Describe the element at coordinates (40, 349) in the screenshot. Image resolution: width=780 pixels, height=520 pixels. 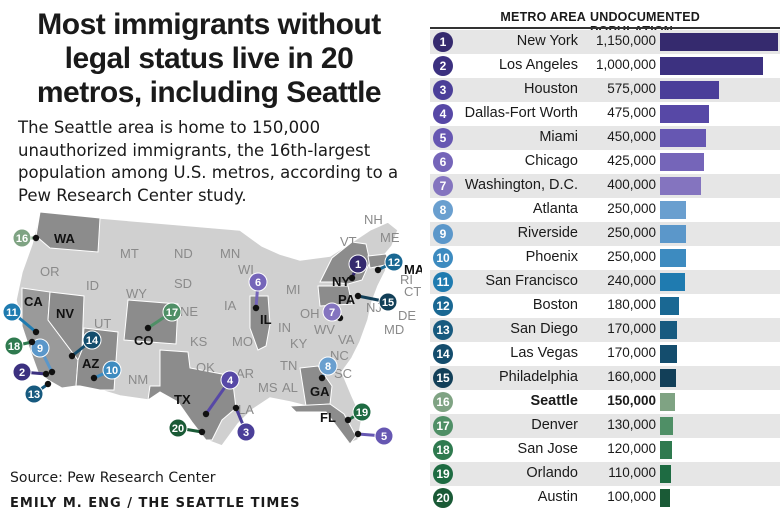
I see `pin-rank-label: 9` at that location.